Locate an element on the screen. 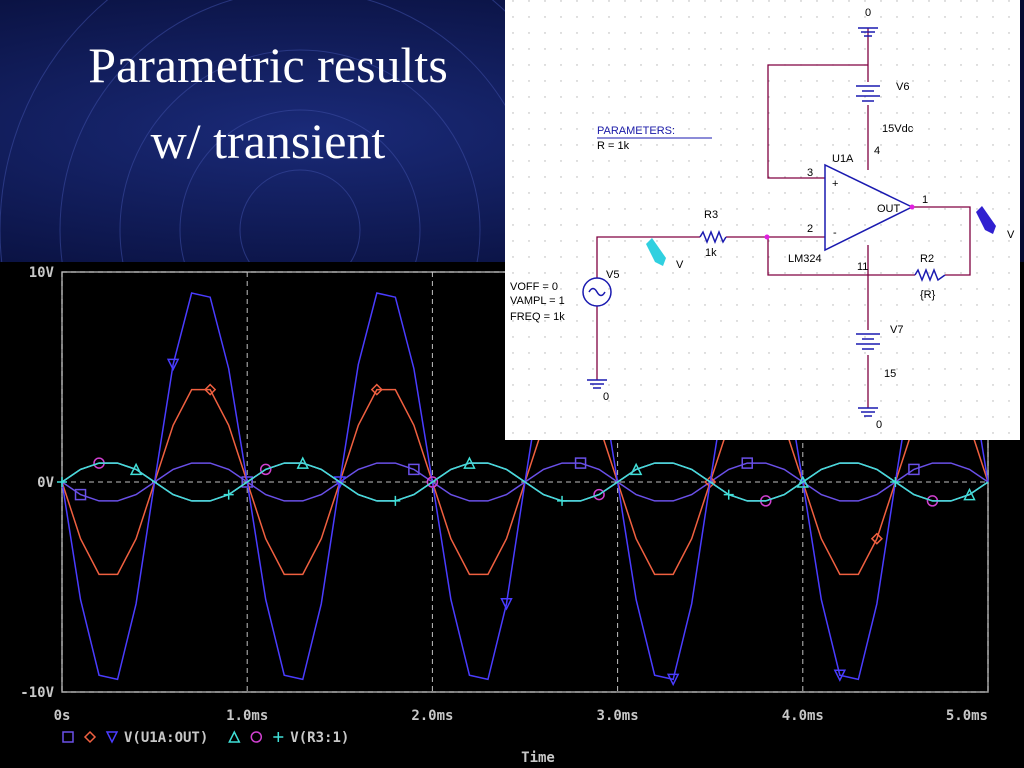 Image resolution: width=1024 pixels, height=768 pixels. pin-label: OUT is located at coordinates (889, 209).